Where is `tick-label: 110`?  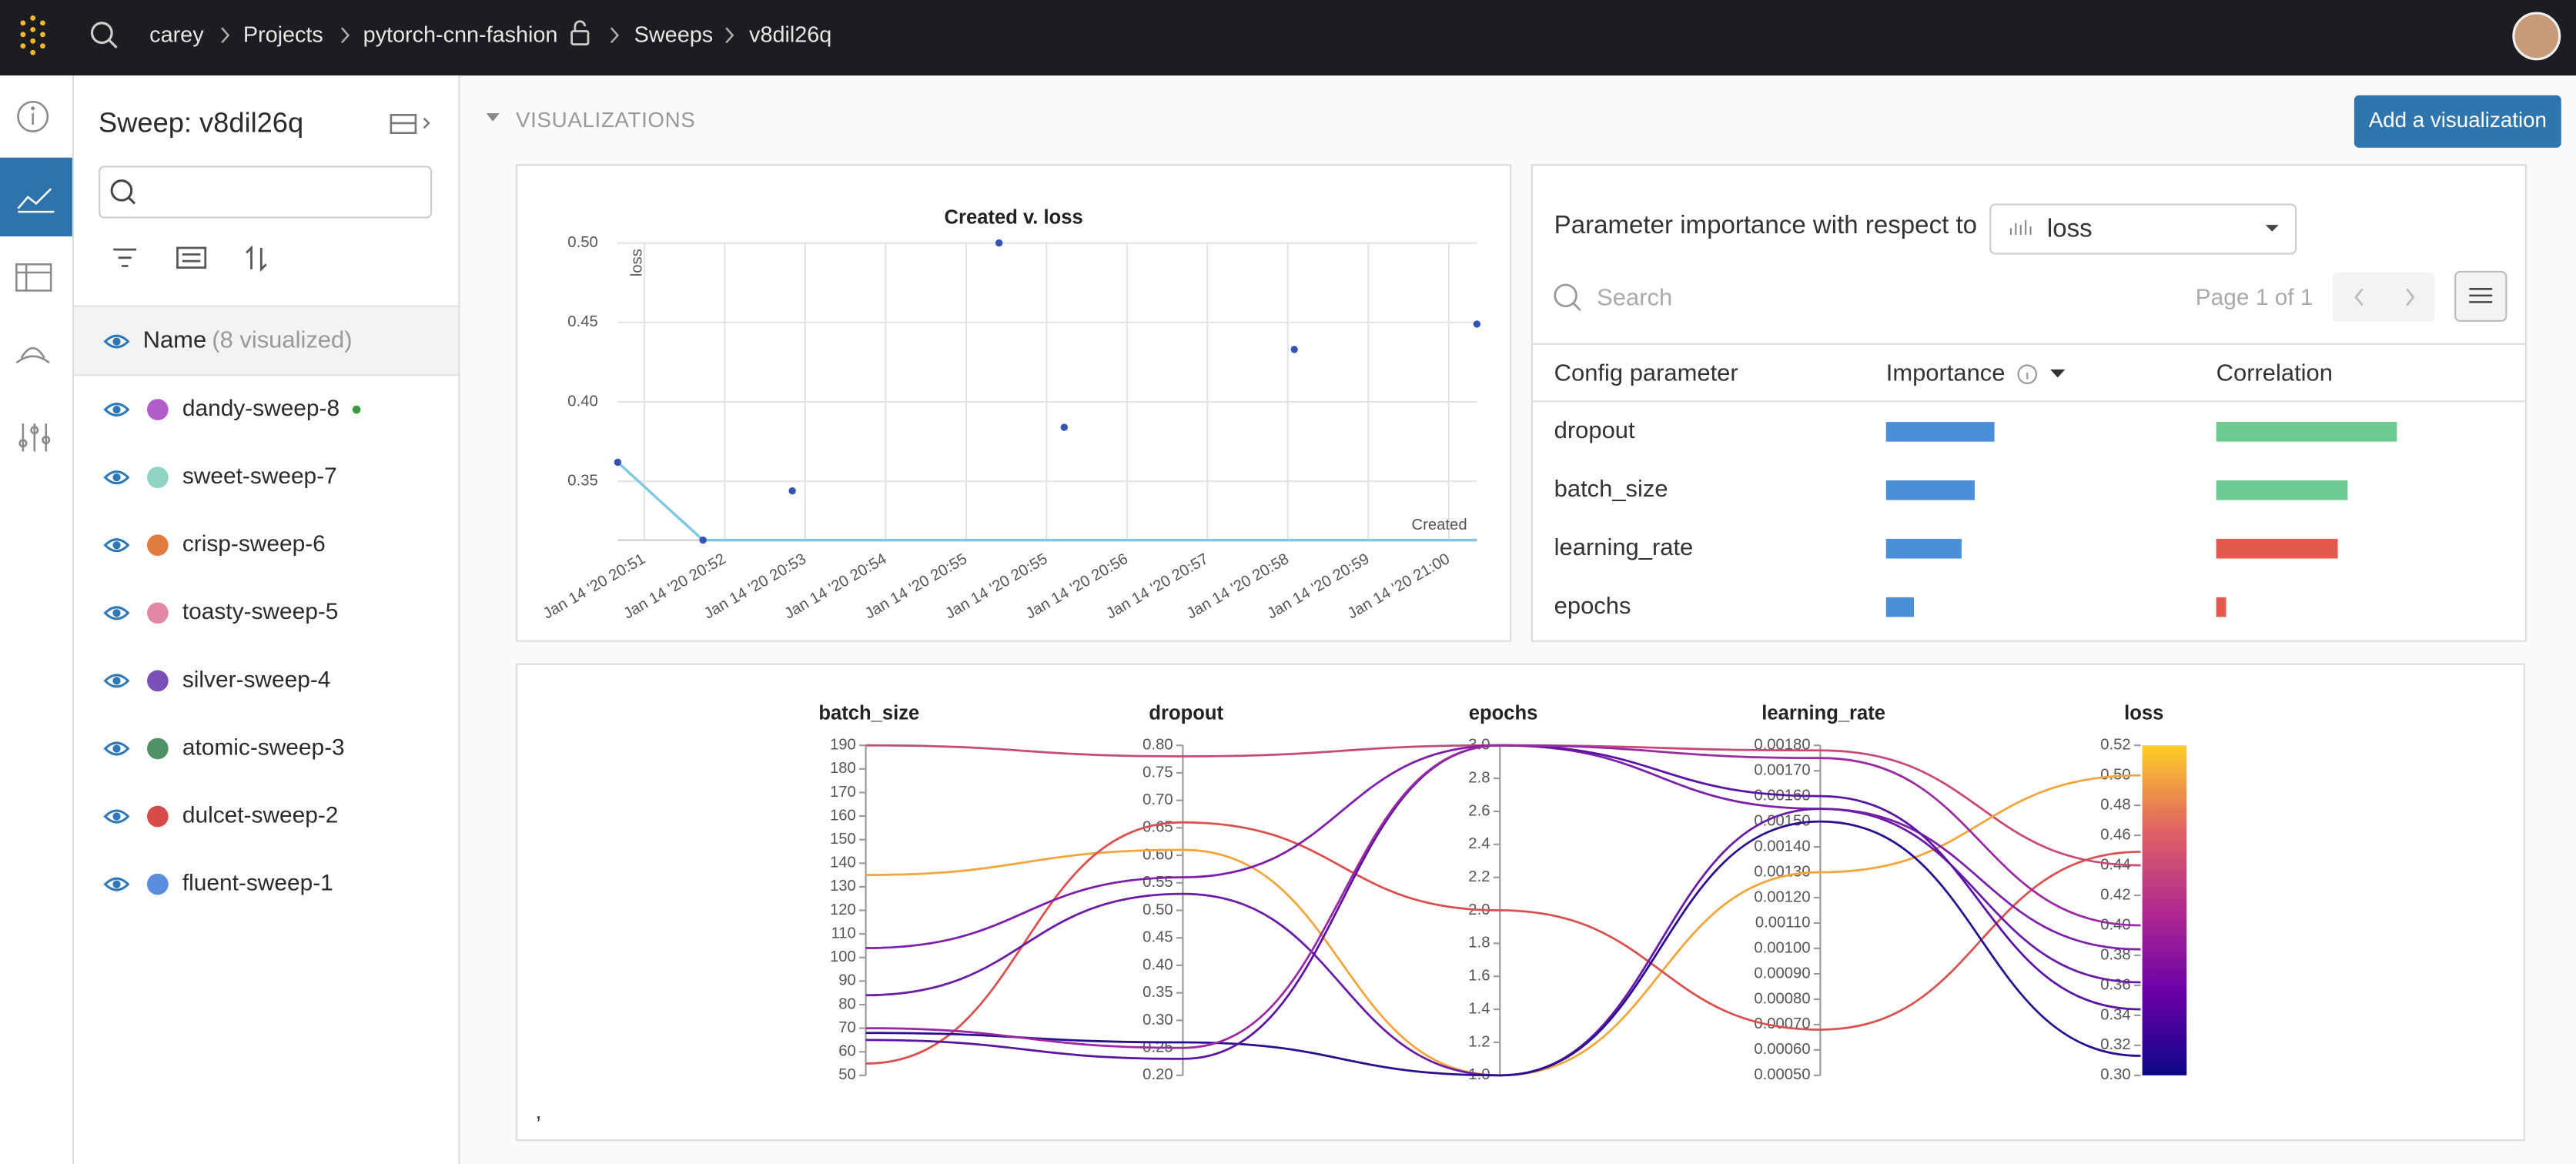 tick-label: 110 is located at coordinates (843, 934).